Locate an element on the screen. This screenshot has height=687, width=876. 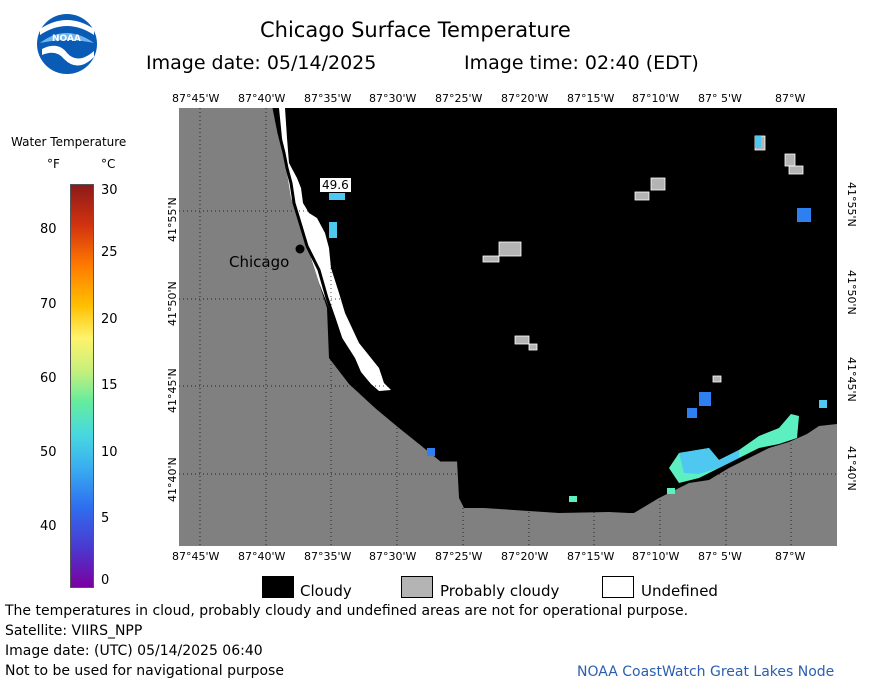
lat-label-left: 41°50'N is located at coordinates (172, 303).